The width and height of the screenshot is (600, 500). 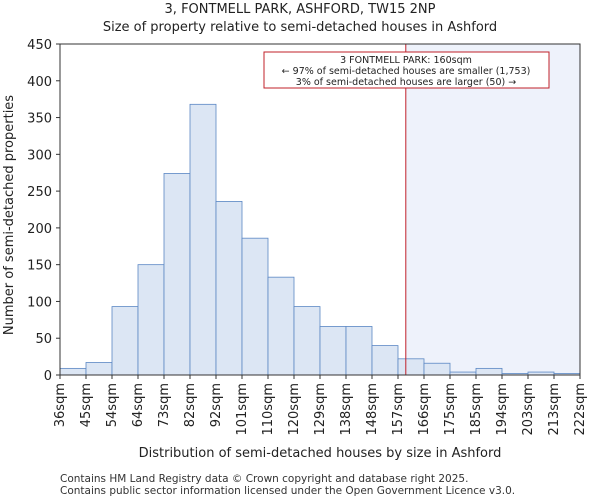 What do you see at coordinates (333, 351) in the screenshot?
I see `bar-129sqm` at bounding box center [333, 351].